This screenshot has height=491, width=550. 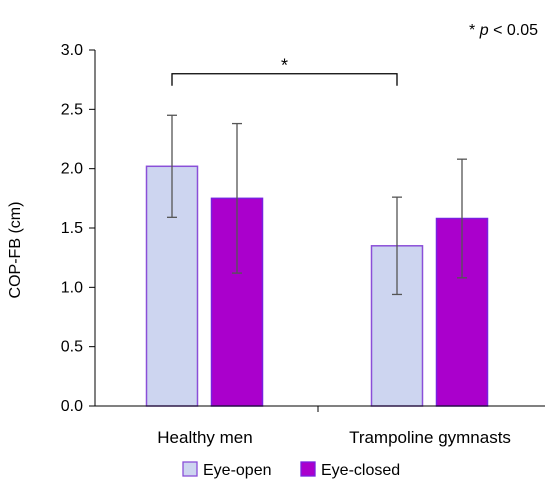 I want to click on legend-label: Eye-open, so click(x=237, y=470).